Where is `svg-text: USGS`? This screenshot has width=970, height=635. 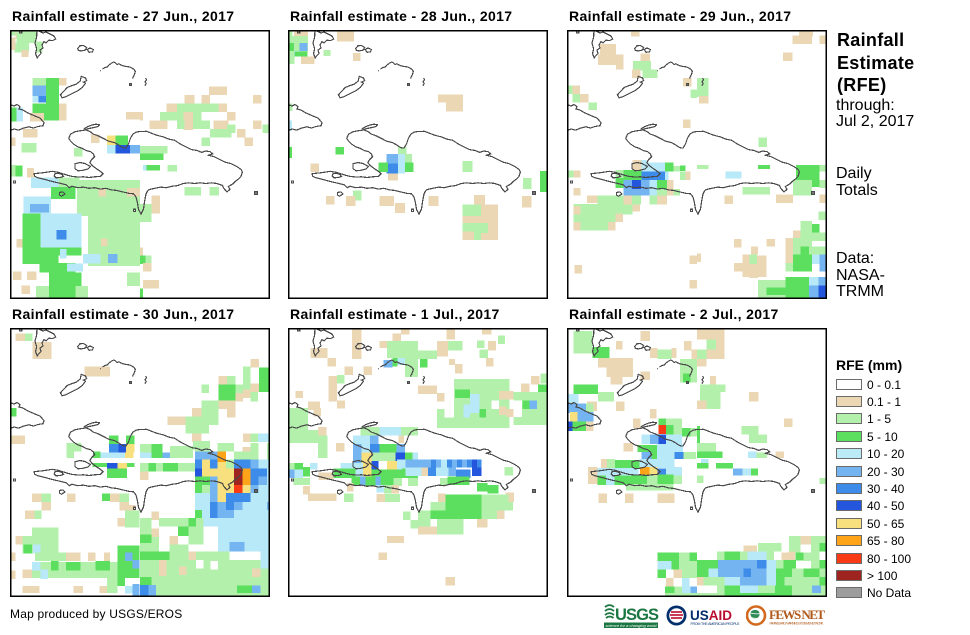
svg-text: USGS is located at coordinates (637, 615).